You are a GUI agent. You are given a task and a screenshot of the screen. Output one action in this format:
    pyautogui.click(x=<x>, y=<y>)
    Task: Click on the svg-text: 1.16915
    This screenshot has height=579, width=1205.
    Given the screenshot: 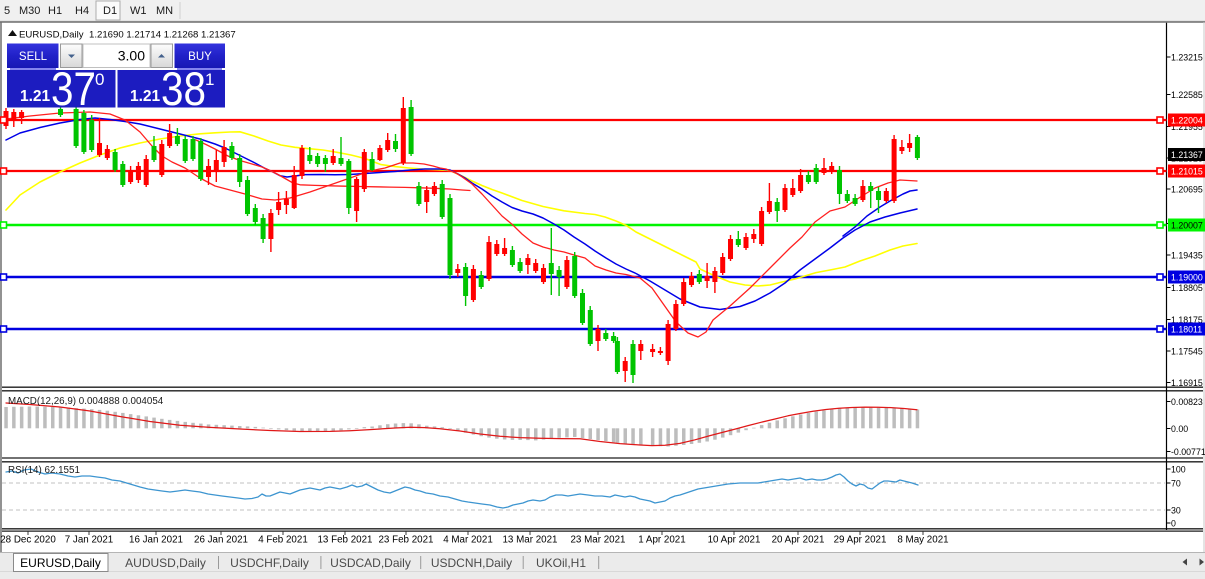 What is the action you would take?
    pyautogui.click(x=1187, y=383)
    